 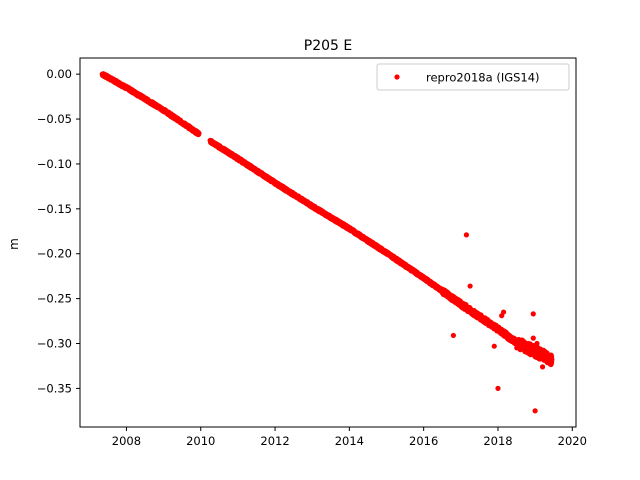 What do you see at coordinates (497, 441) in the screenshot?
I see `x-tick-label: 2018` at bounding box center [497, 441].